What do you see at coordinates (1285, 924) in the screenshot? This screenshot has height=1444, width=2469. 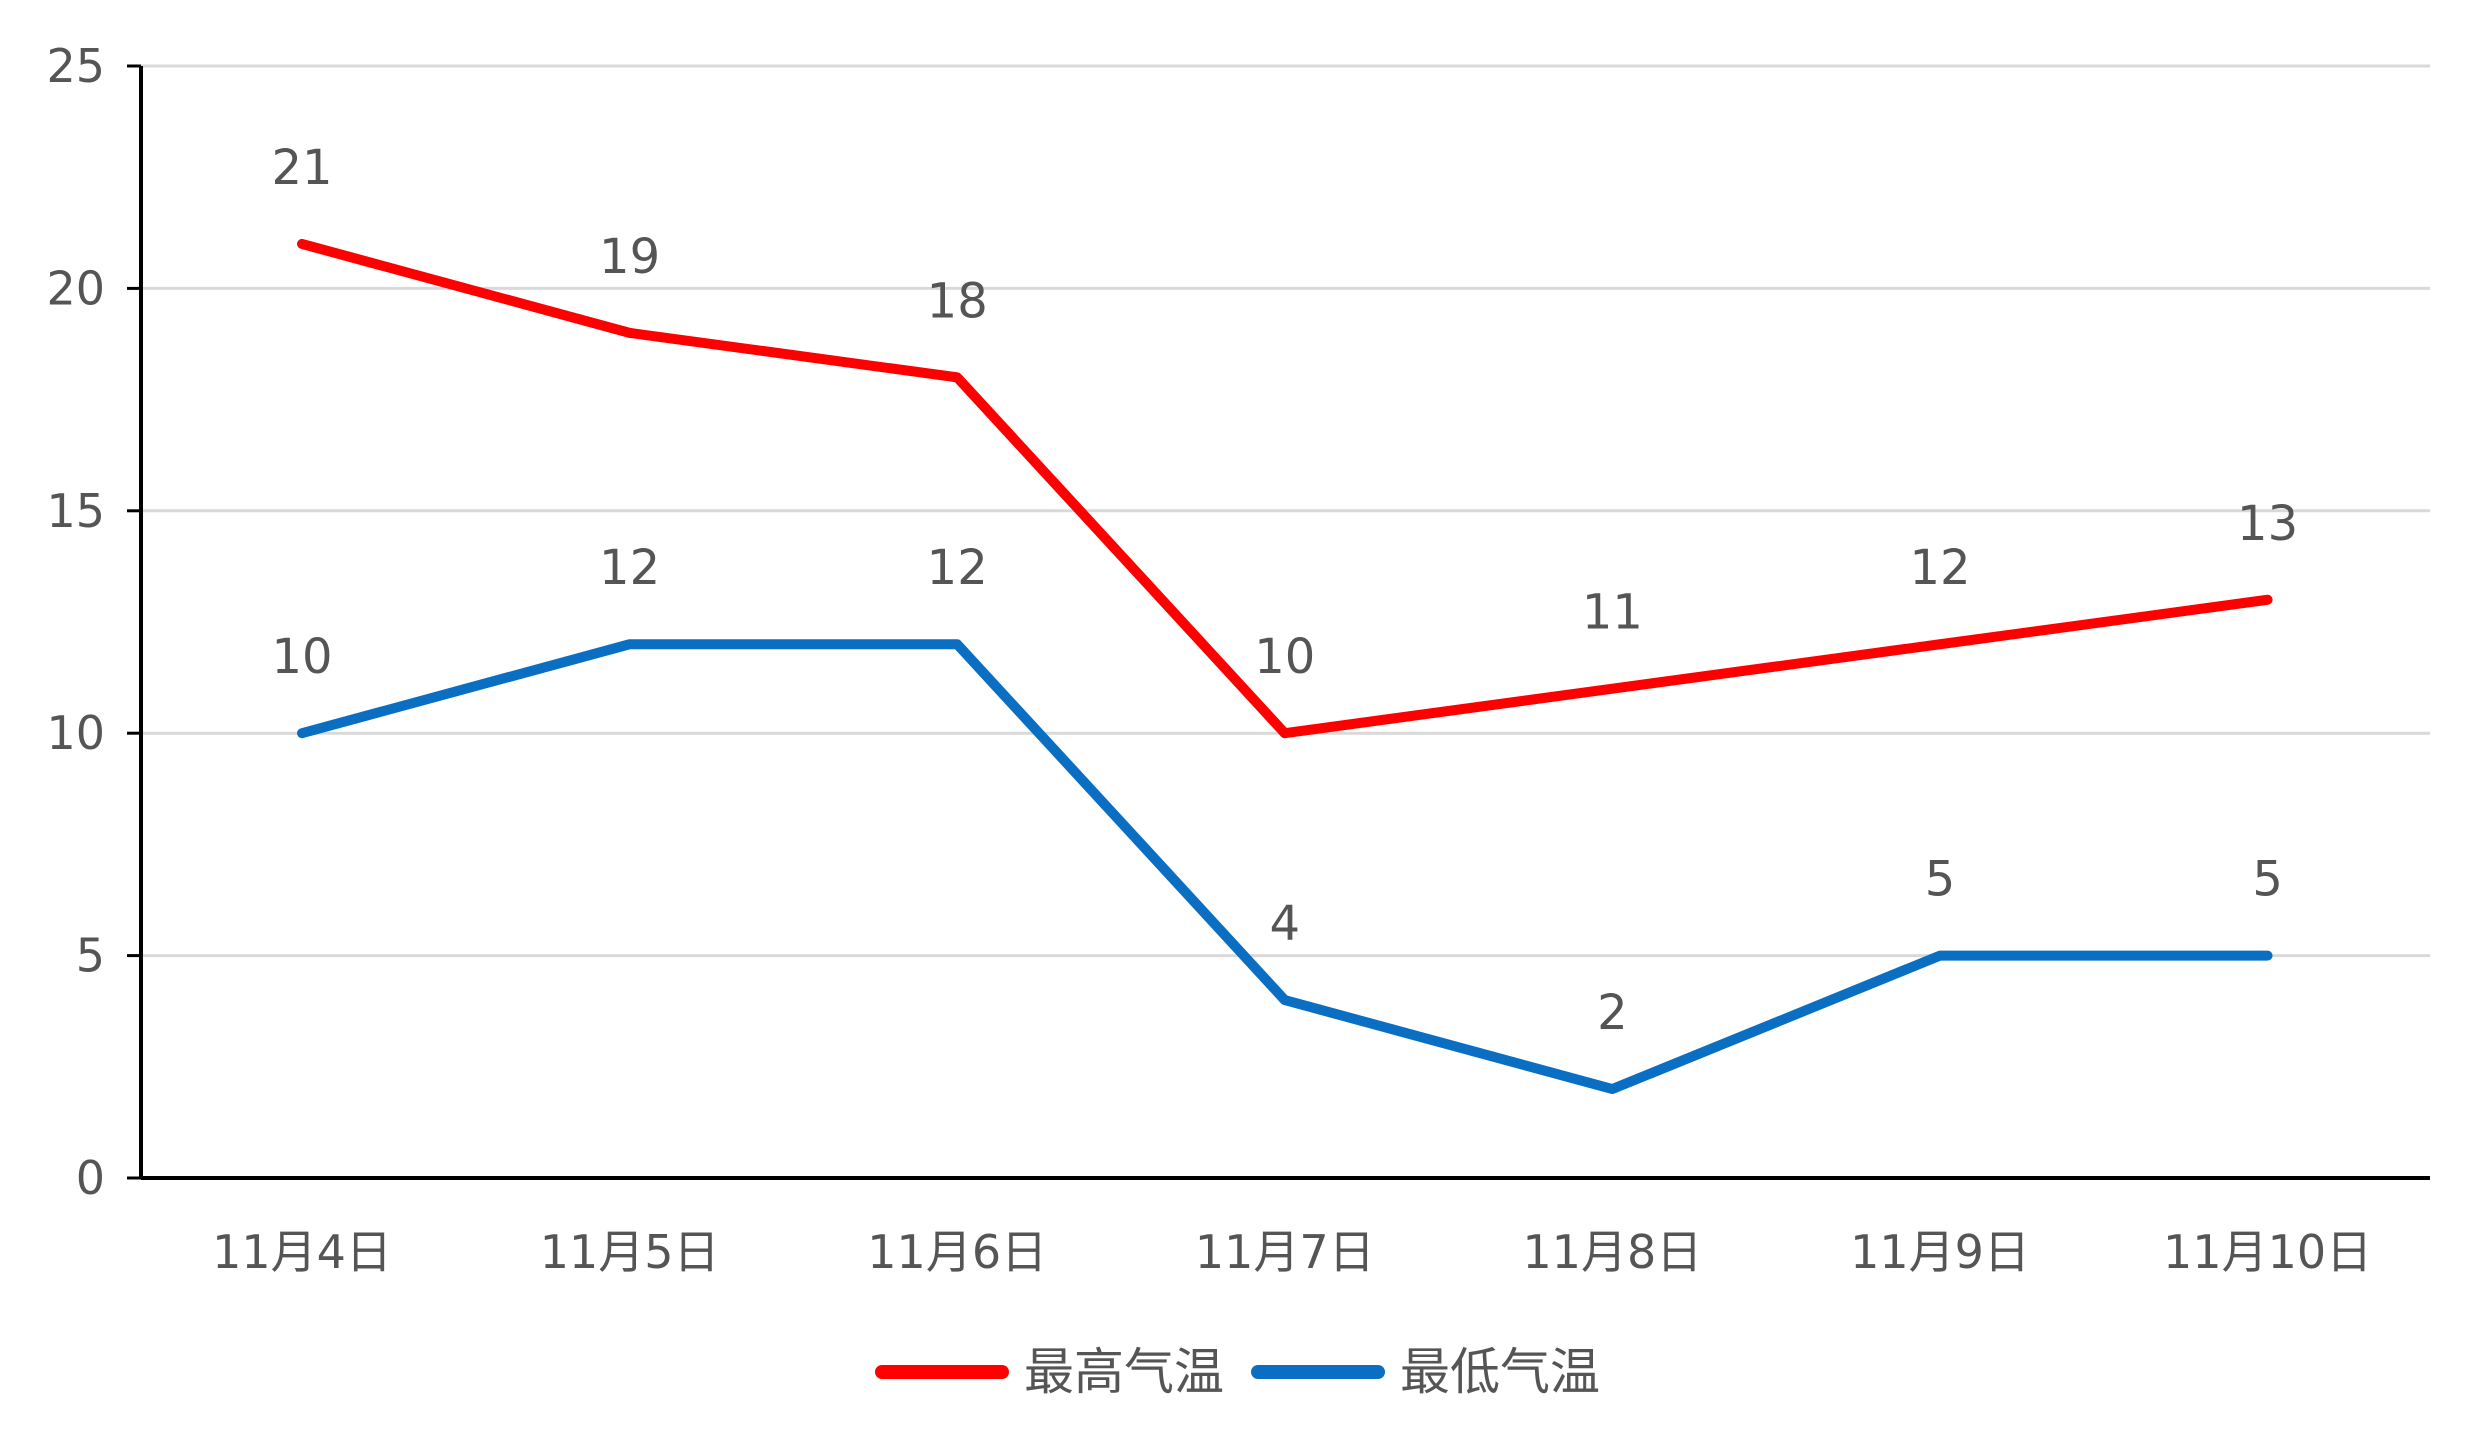 I see `data-label-s2-4: 4` at bounding box center [1285, 924].